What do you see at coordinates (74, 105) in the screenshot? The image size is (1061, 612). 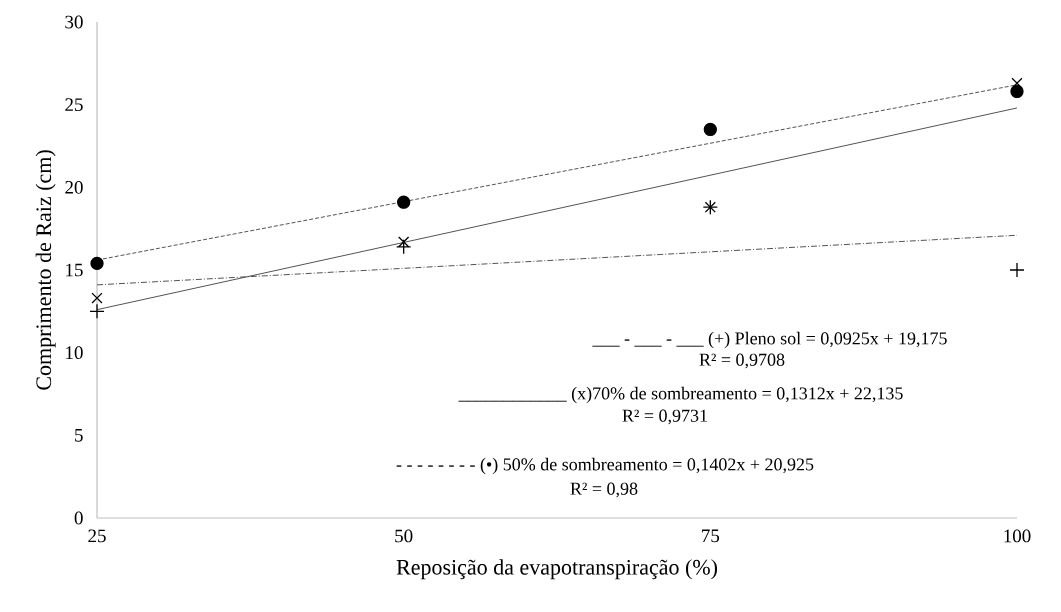 I see `y-tick-label: 25` at bounding box center [74, 105].